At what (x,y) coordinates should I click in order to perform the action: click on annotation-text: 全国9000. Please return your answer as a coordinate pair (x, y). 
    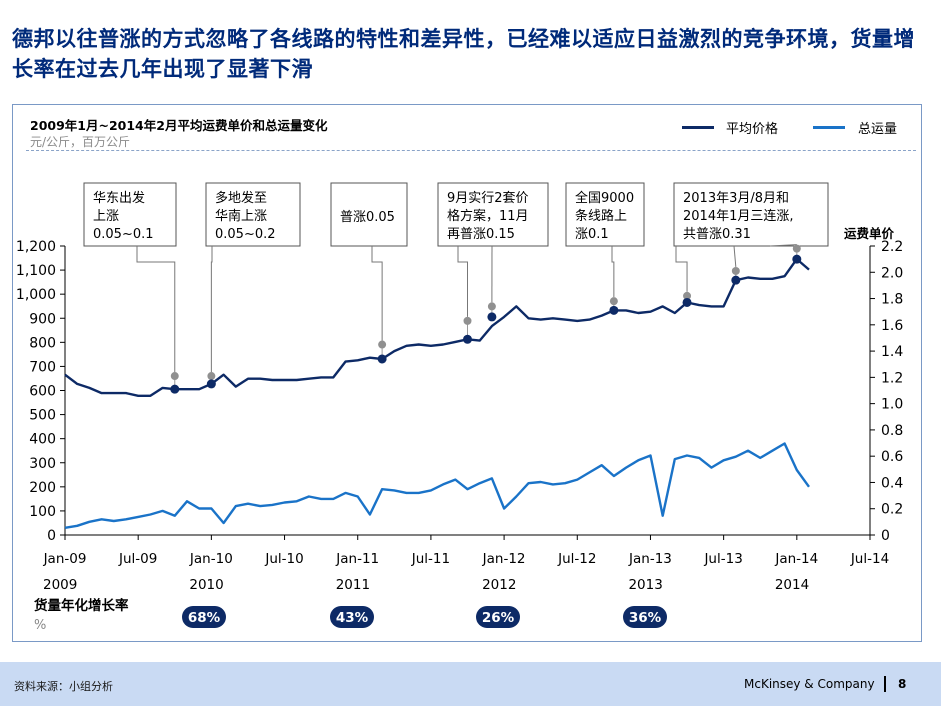
    Looking at the image, I should click on (604, 198).